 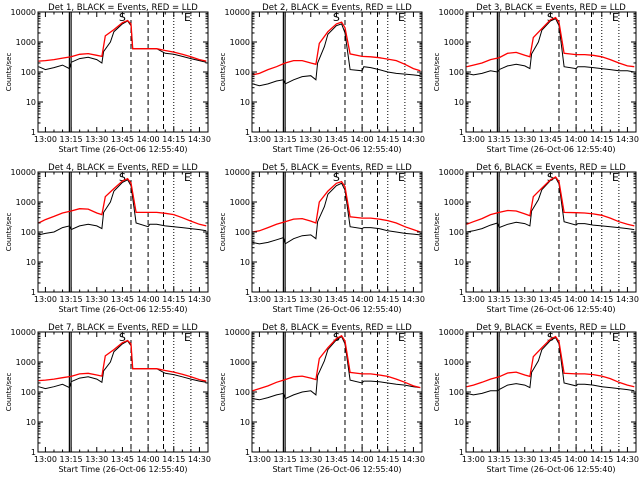 What do you see at coordinates (123, 8) in the screenshot?
I see `chart-title: Det 1, BLACK = Events, RED = LLD` at bounding box center [123, 8].